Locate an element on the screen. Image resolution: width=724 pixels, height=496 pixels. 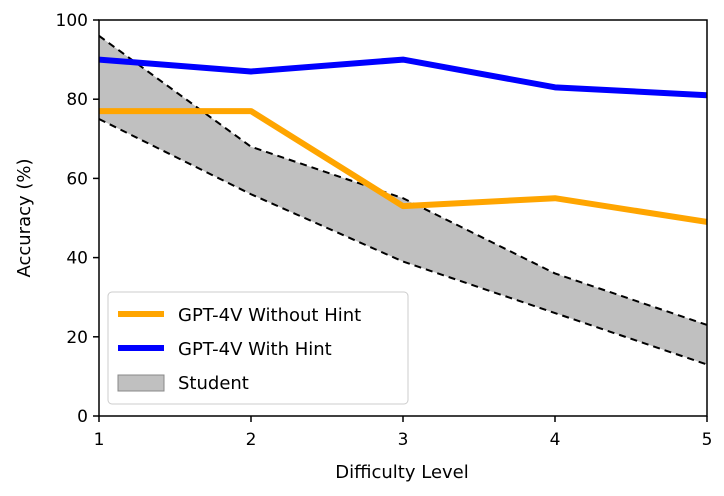
y-tick-label: 60 is located at coordinates (77, 179).